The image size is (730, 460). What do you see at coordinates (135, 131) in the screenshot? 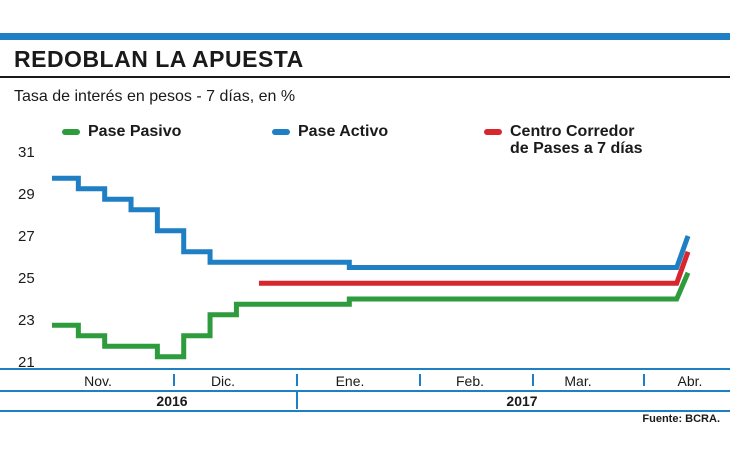
I see `legend-label-pasivo: Pase Pasivo` at bounding box center [135, 131].